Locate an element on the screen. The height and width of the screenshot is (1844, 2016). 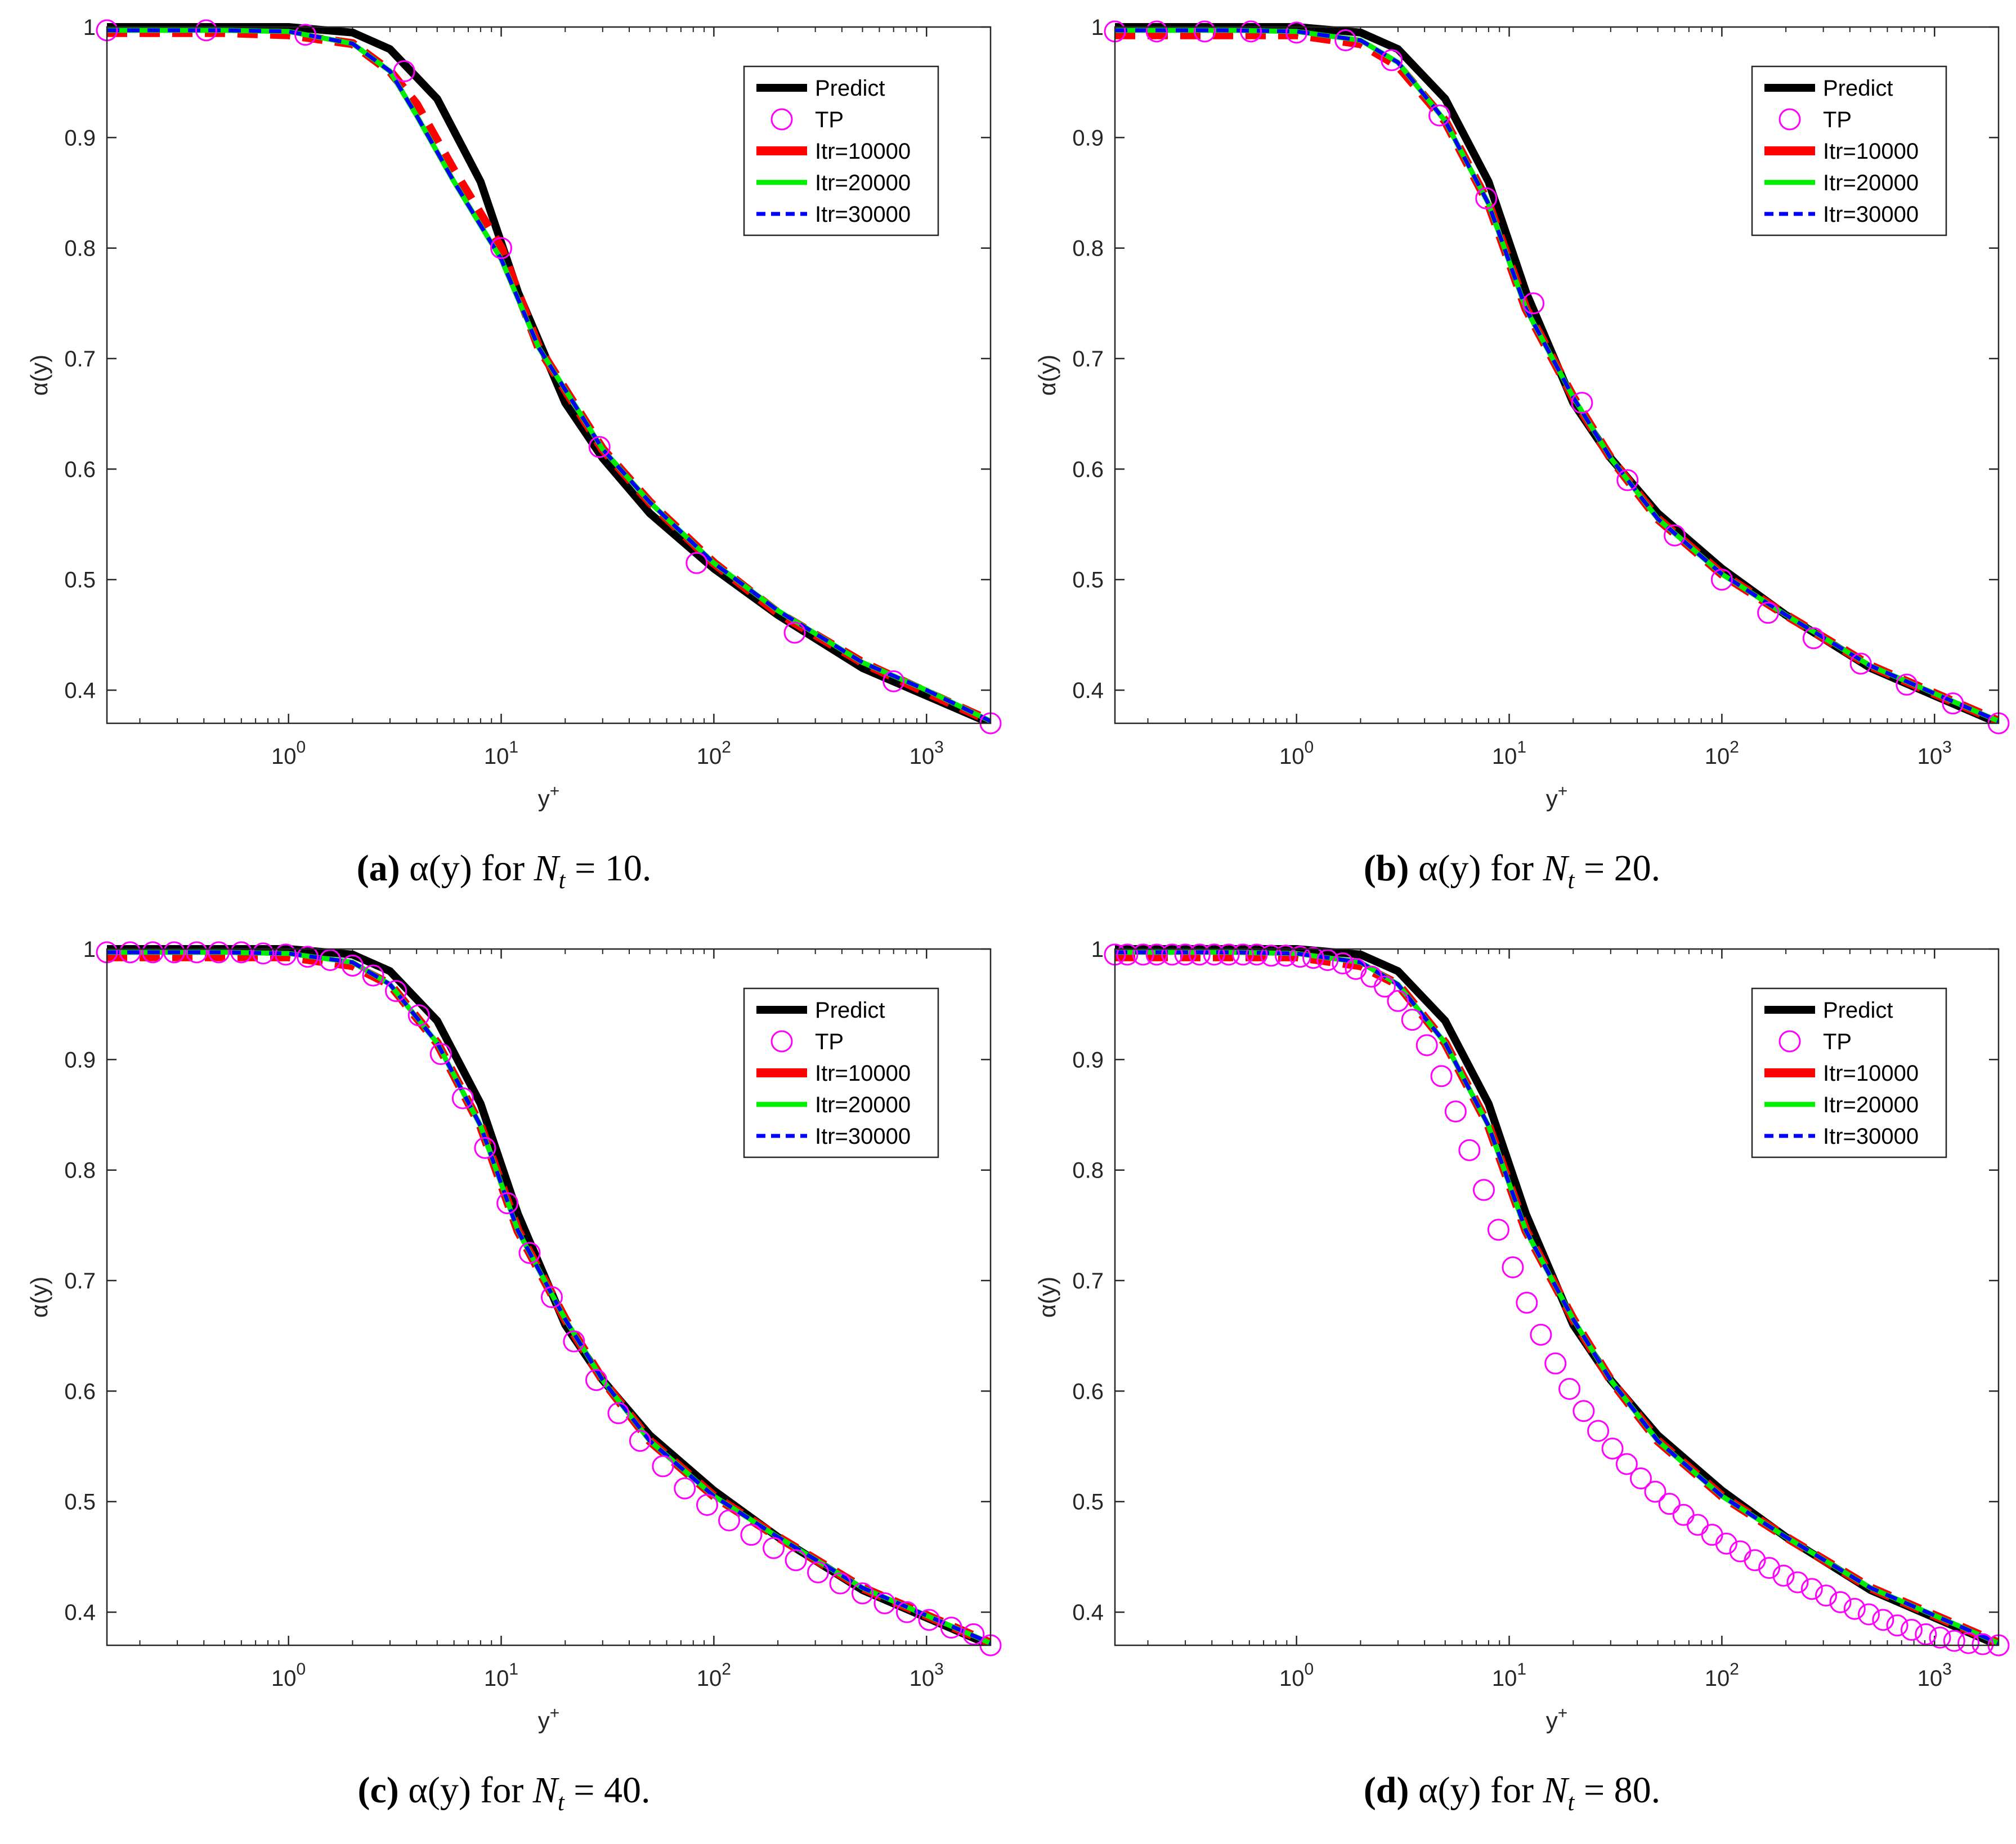
legend: Predict TP Itr=10000 Itr=20000 Itr=30000 is located at coordinates (841, 1072).